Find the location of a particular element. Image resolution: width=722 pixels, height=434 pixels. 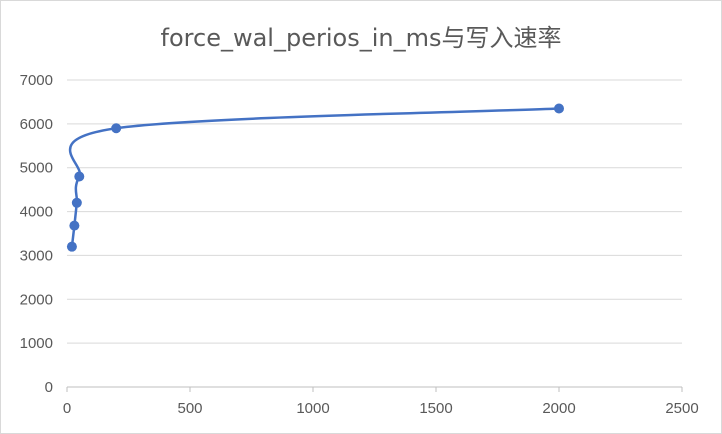

y-tick-label: 7000 is located at coordinates (36, 80).